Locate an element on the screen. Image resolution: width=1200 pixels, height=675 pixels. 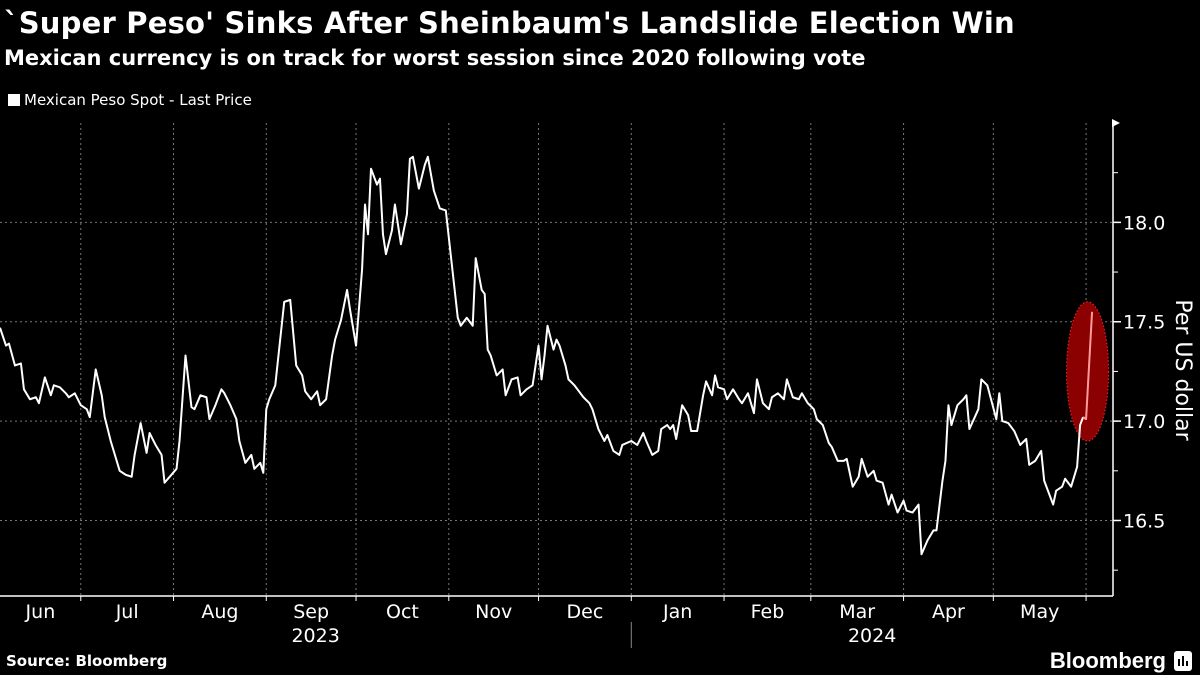
y-axis-label: Per US dollar is located at coordinates (1182, 370).